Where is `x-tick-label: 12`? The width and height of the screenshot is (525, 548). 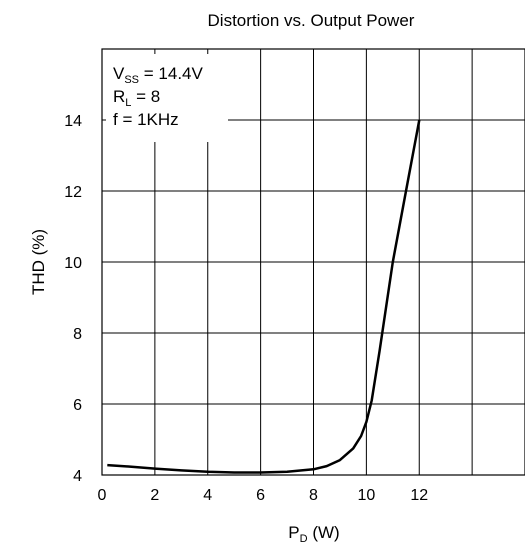
x-tick-label: 12 is located at coordinates (419, 495).